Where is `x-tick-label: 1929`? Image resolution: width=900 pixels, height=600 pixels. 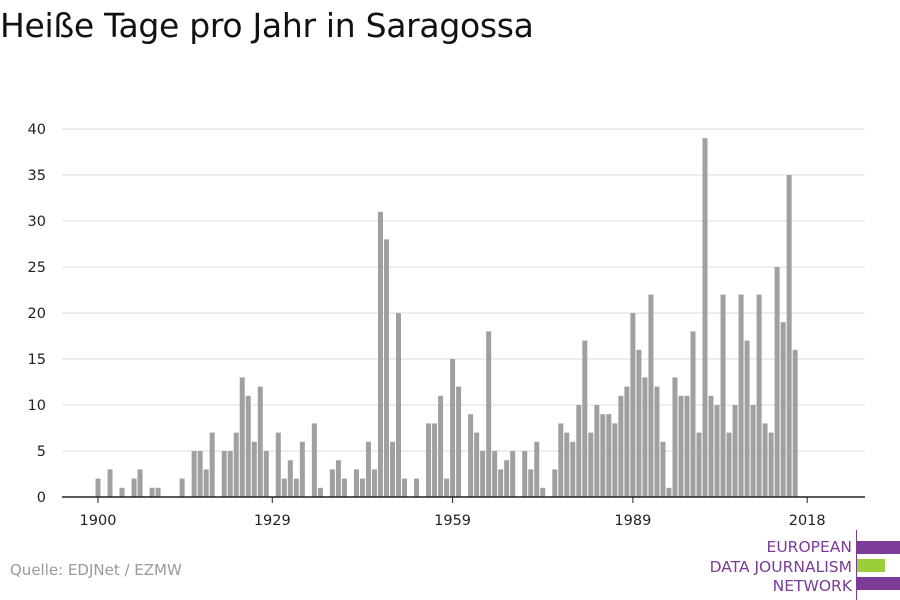
x-tick-label: 1929 is located at coordinates (272, 521).